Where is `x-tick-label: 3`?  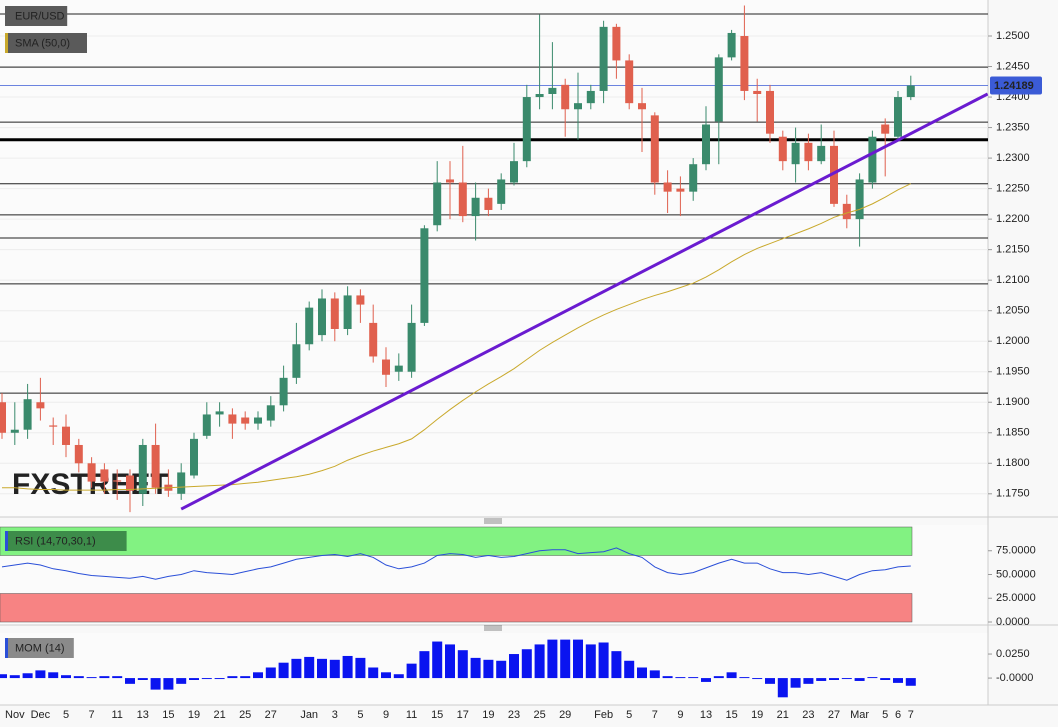
x-tick-label: 3 is located at coordinates (335, 715).